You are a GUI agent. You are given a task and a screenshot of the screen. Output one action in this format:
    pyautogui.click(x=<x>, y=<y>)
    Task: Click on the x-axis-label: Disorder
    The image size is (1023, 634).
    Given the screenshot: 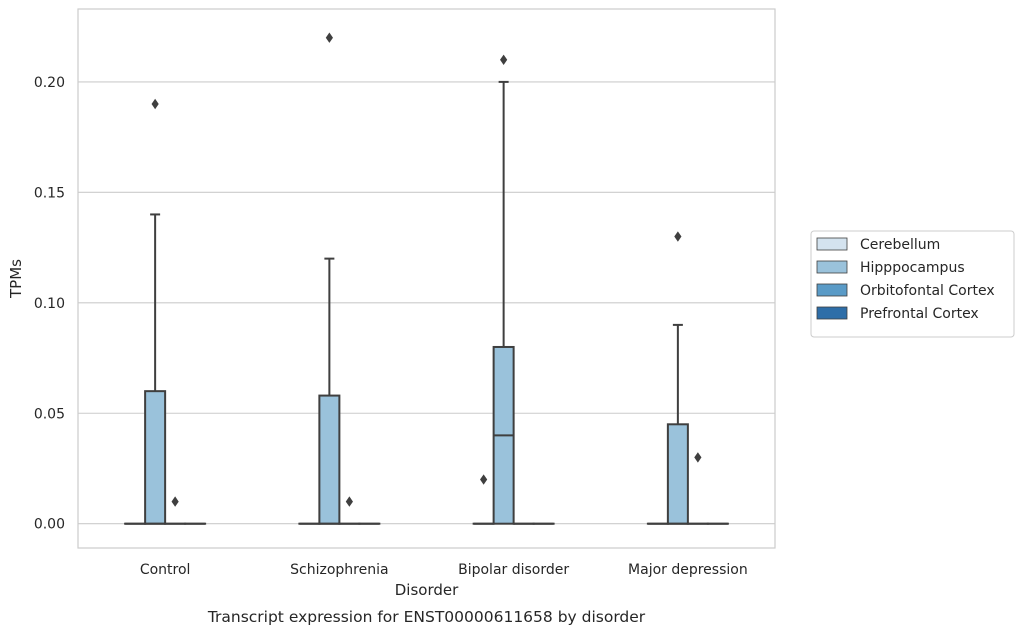 What is the action you would take?
    pyautogui.click(x=427, y=590)
    